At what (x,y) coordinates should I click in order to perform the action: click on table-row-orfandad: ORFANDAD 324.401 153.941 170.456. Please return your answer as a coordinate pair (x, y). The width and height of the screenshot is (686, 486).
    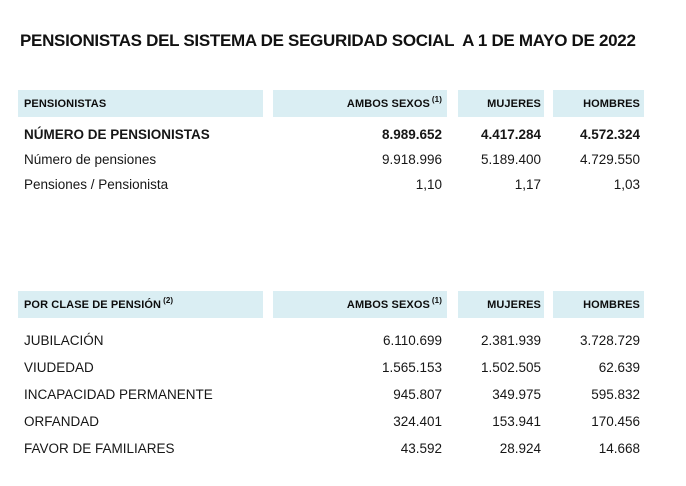
    Looking at the image, I should click on (352, 421).